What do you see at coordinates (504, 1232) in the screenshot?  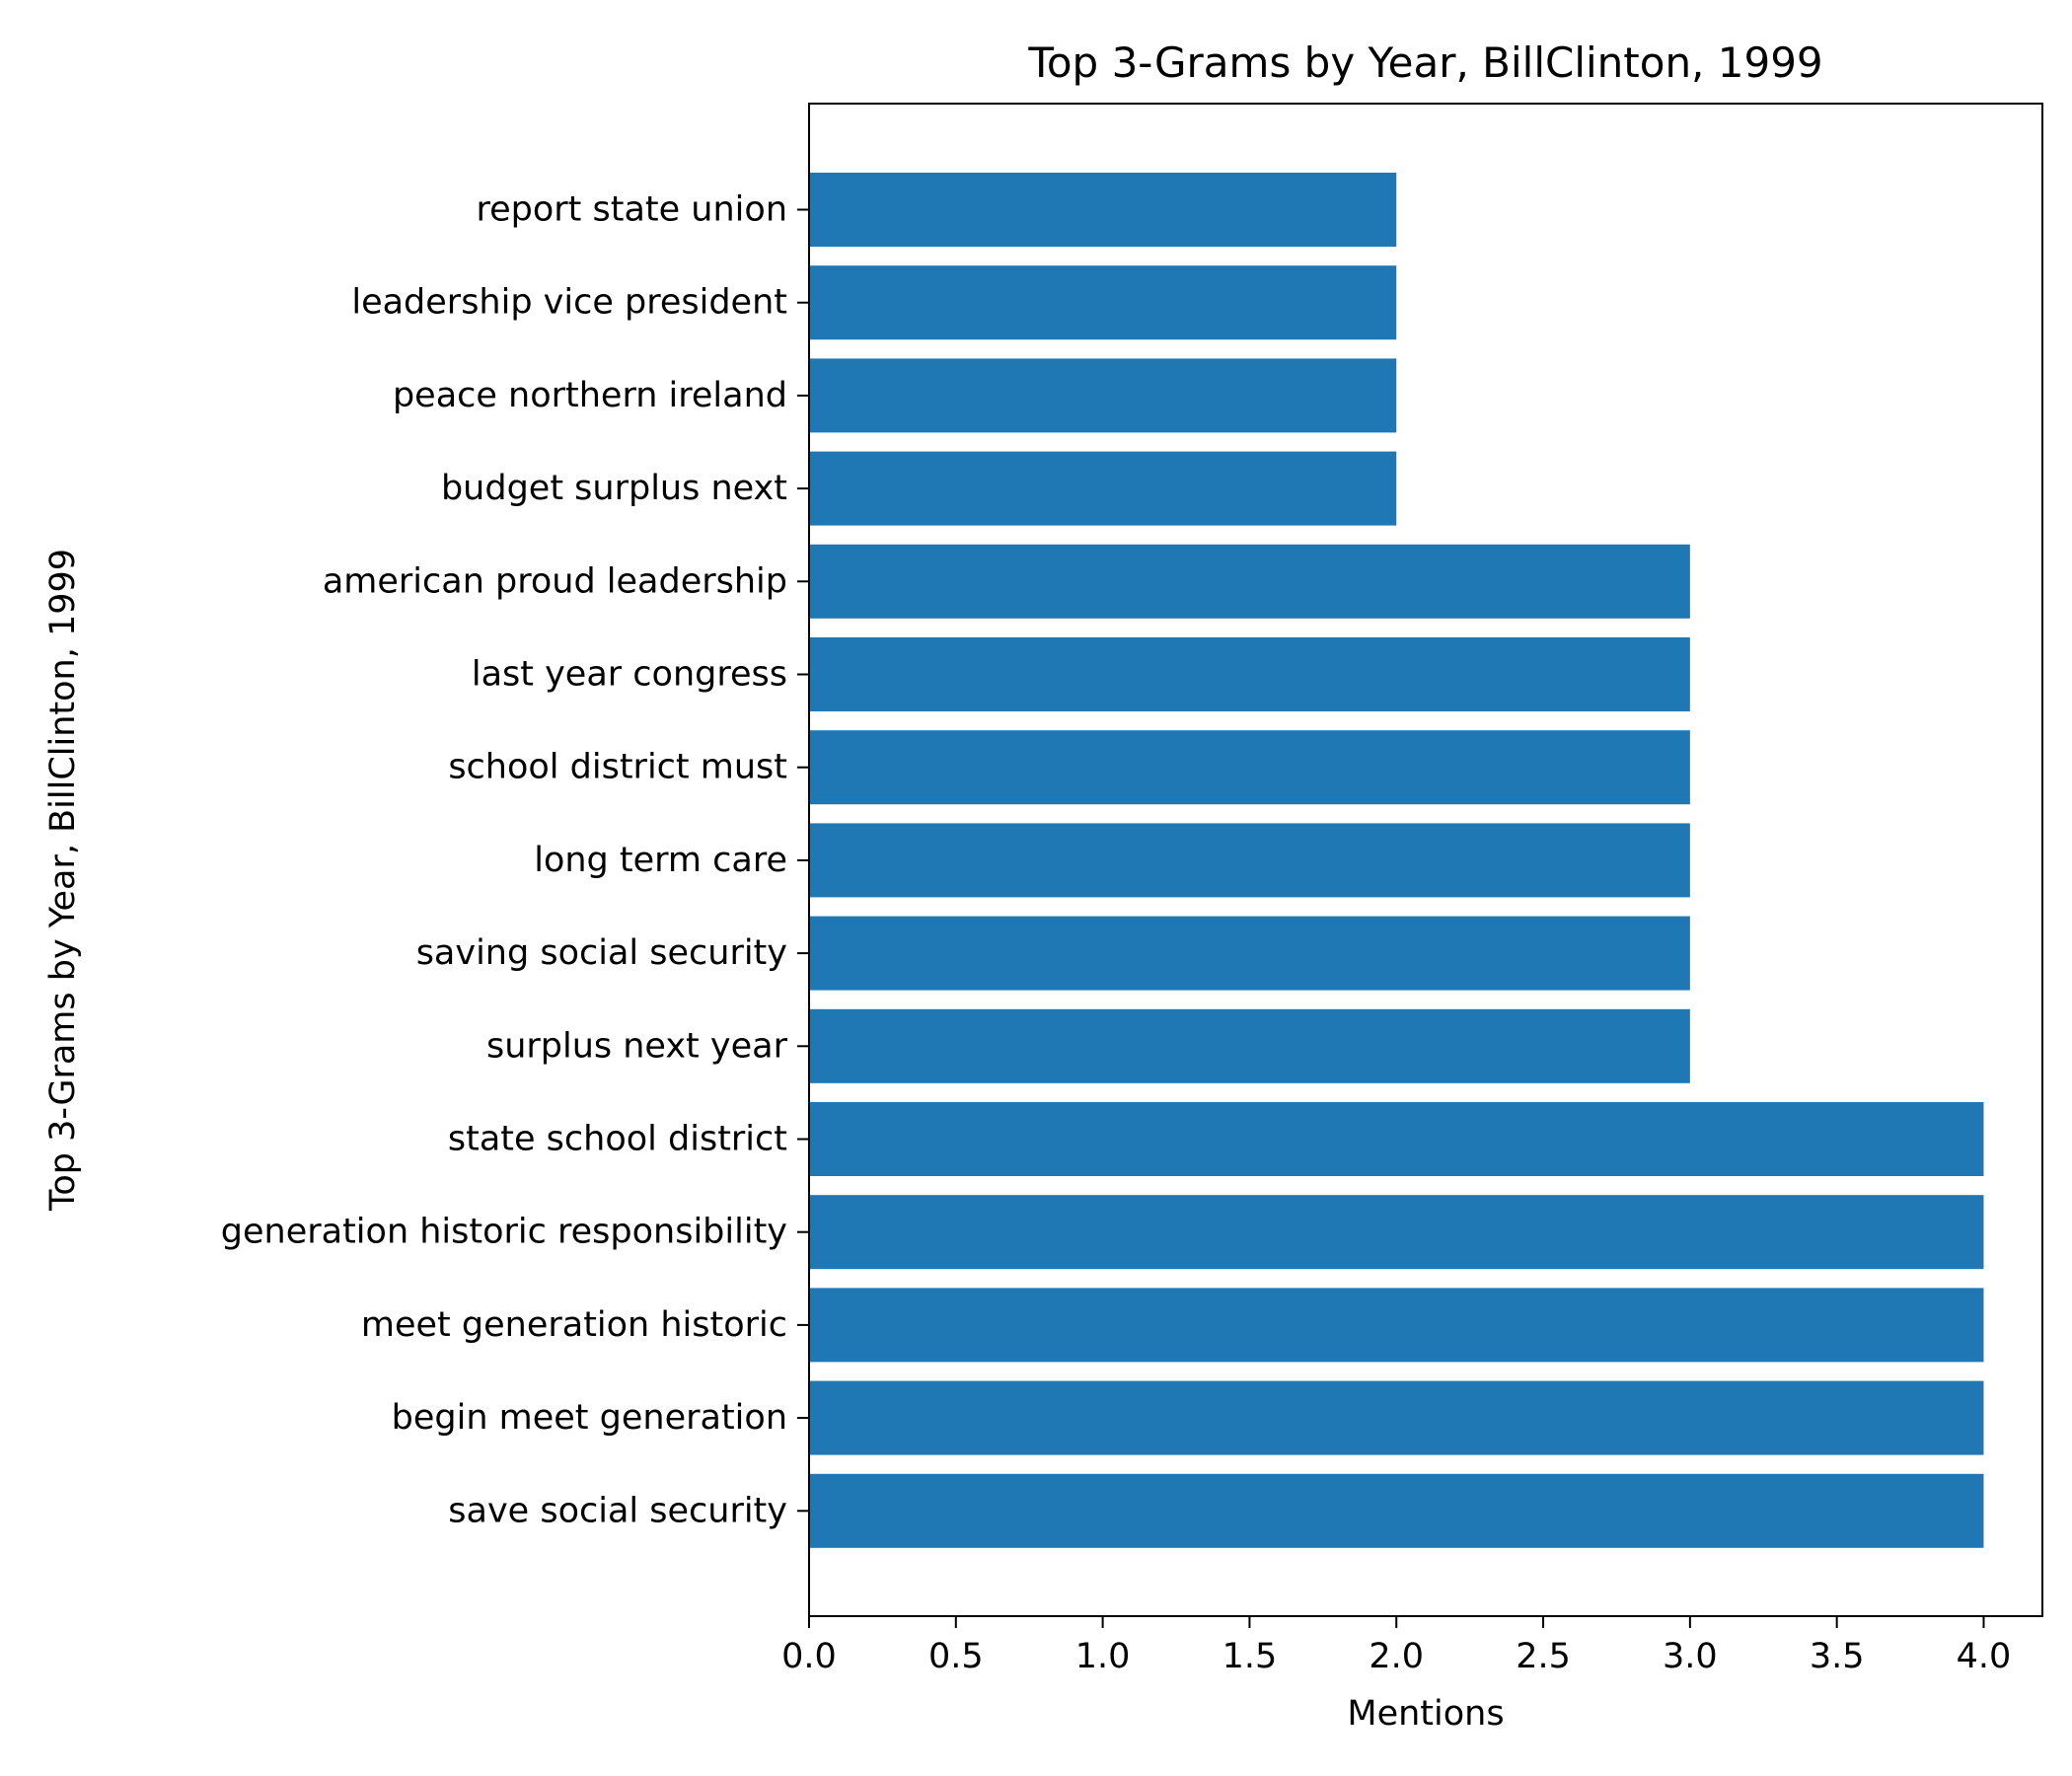 I see `y-tick-label: generation historic responsibility` at bounding box center [504, 1232].